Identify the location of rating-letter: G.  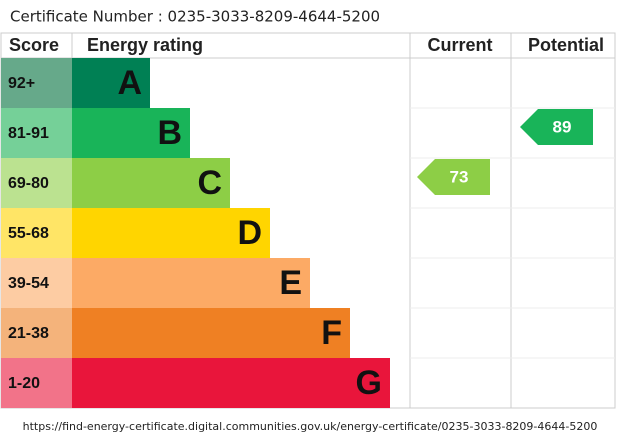
(369, 383).